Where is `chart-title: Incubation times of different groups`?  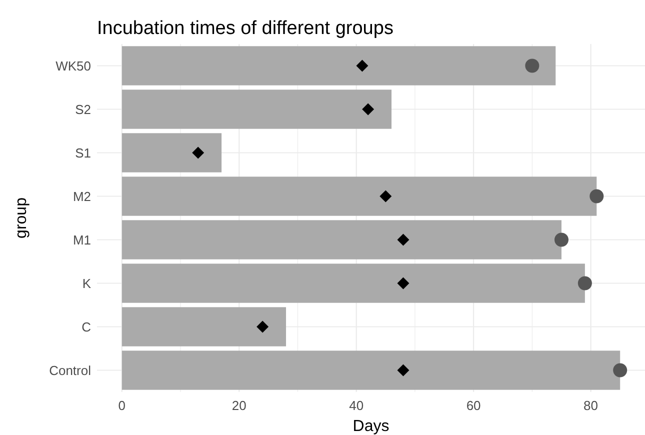 chart-title: Incubation times of different groups is located at coordinates (245, 28).